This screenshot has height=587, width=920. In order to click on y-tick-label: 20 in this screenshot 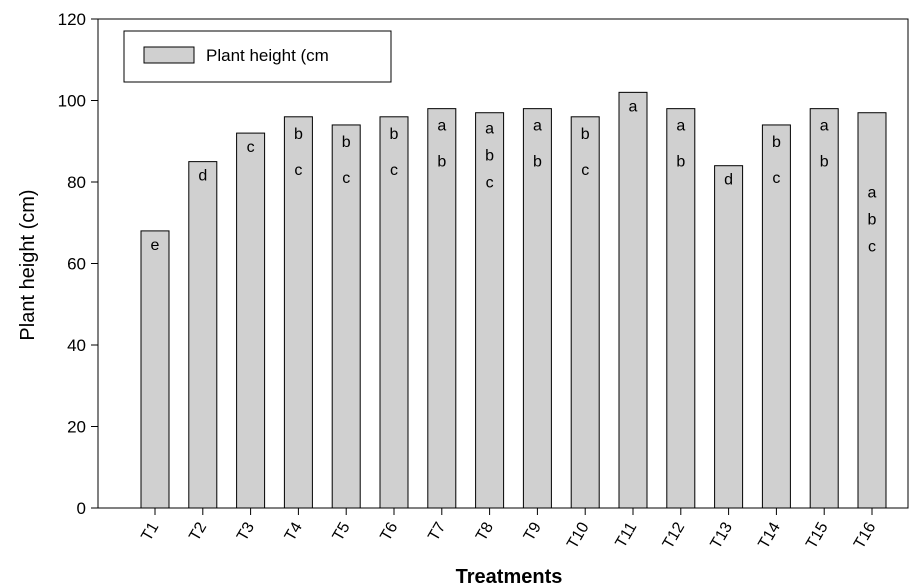, I will do `click(76, 427)`.